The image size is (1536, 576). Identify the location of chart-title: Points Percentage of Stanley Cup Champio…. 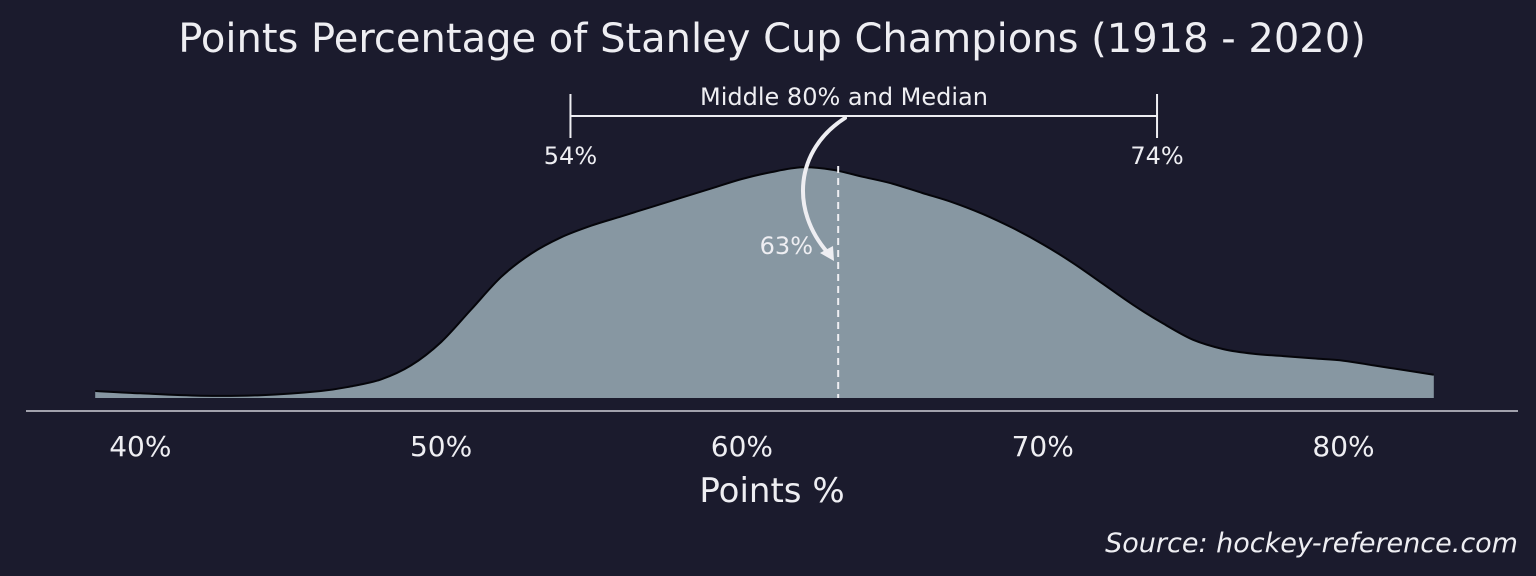
(772, 39).